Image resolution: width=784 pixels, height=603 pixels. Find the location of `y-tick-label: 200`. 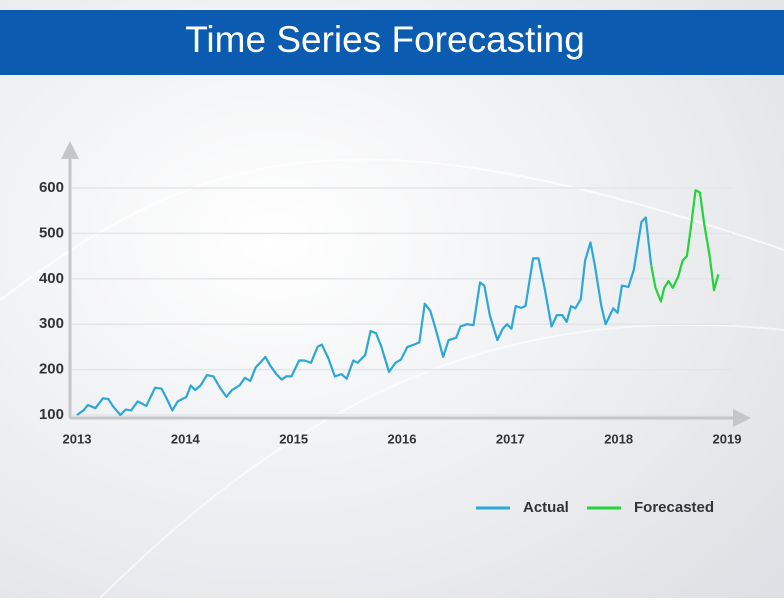

y-tick-label: 200 is located at coordinates (51, 369).